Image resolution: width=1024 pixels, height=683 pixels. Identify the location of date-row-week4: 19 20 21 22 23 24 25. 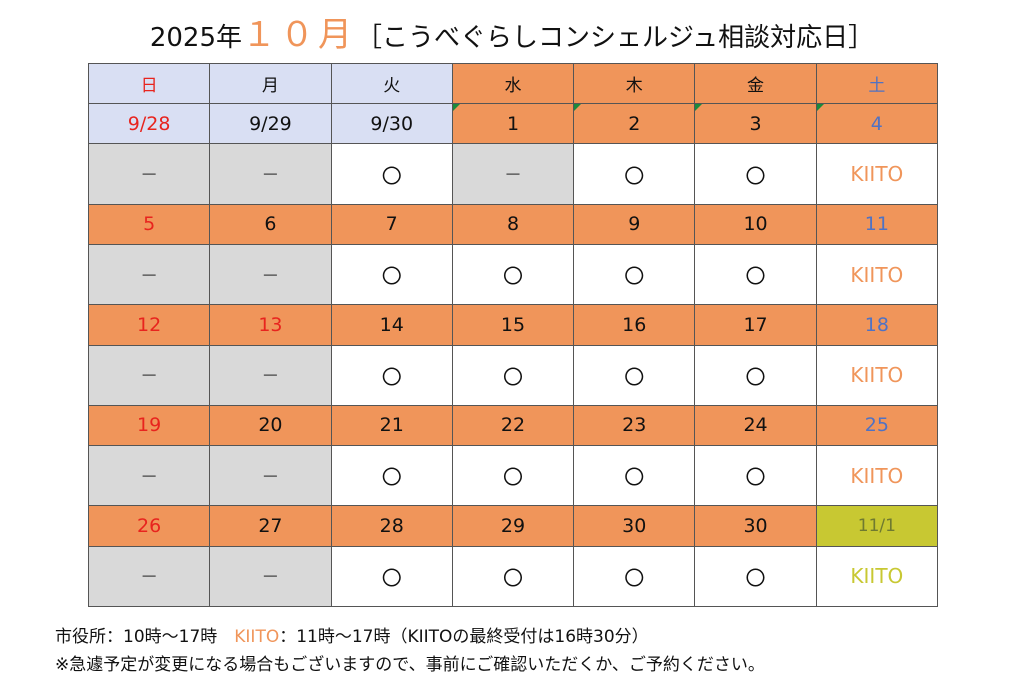
(513, 425).